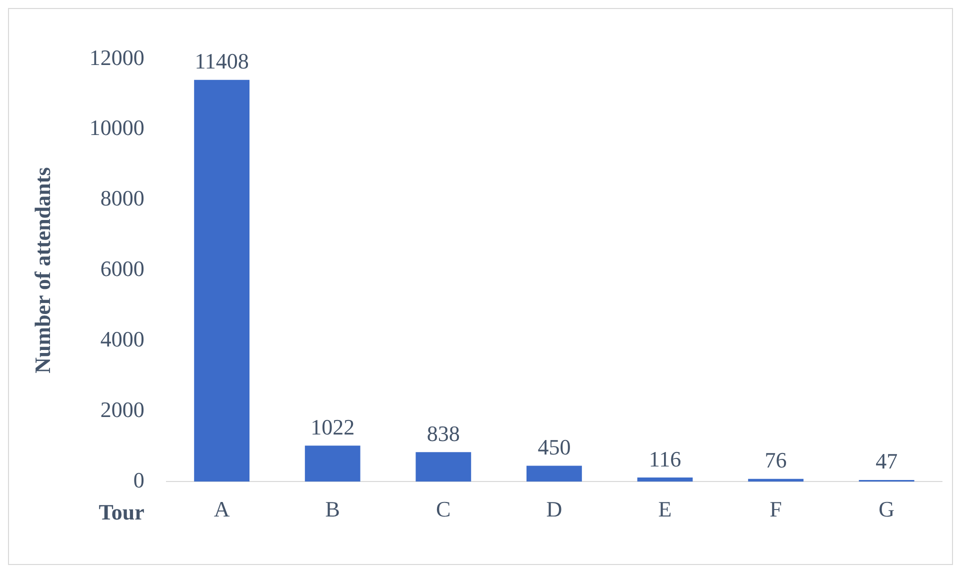 The width and height of the screenshot is (959, 571). I want to click on x-tick-label: F, so click(776, 509).